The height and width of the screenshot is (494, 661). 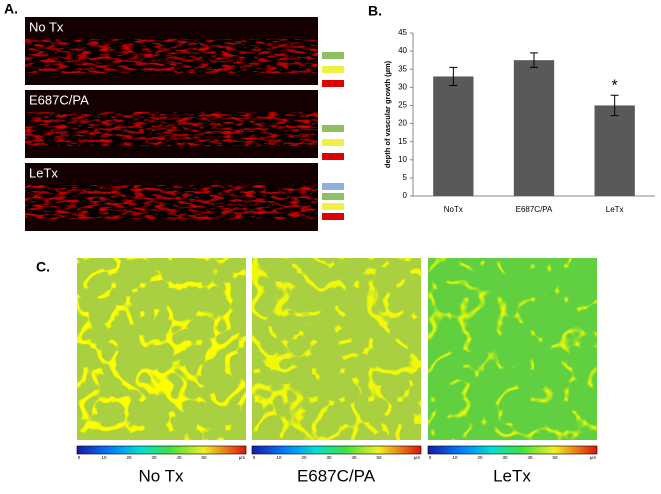 What do you see at coordinates (405, 195) in the screenshot?
I see `y-tick-label: 0` at bounding box center [405, 195].